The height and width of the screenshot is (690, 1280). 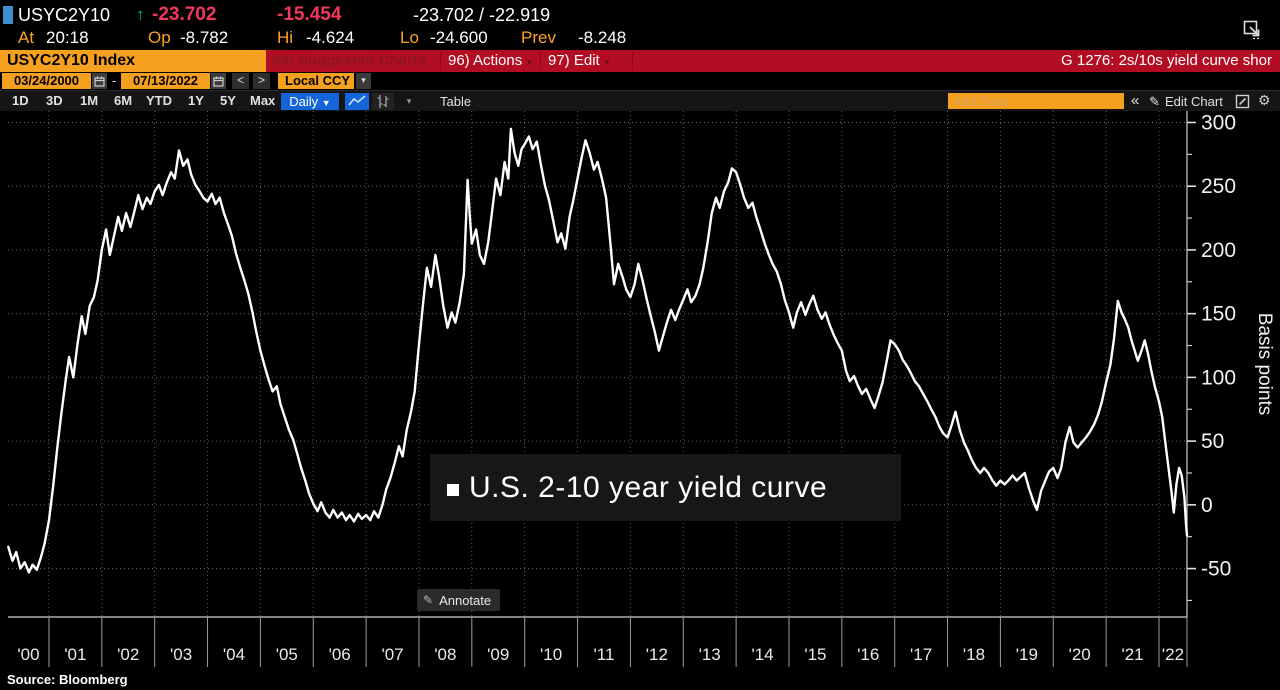 What do you see at coordinates (1166, 60) in the screenshot?
I see `screen-title: G 1276: 2s/10s yield curve shor` at bounding box center [1166, 60].